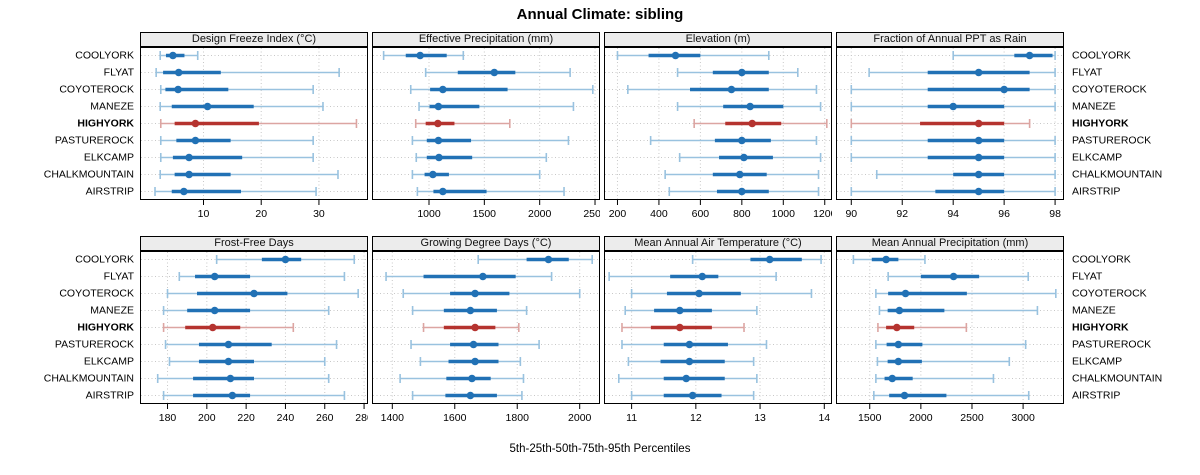  I want to click on axis-tick-label: 98, so click(1055, 214).